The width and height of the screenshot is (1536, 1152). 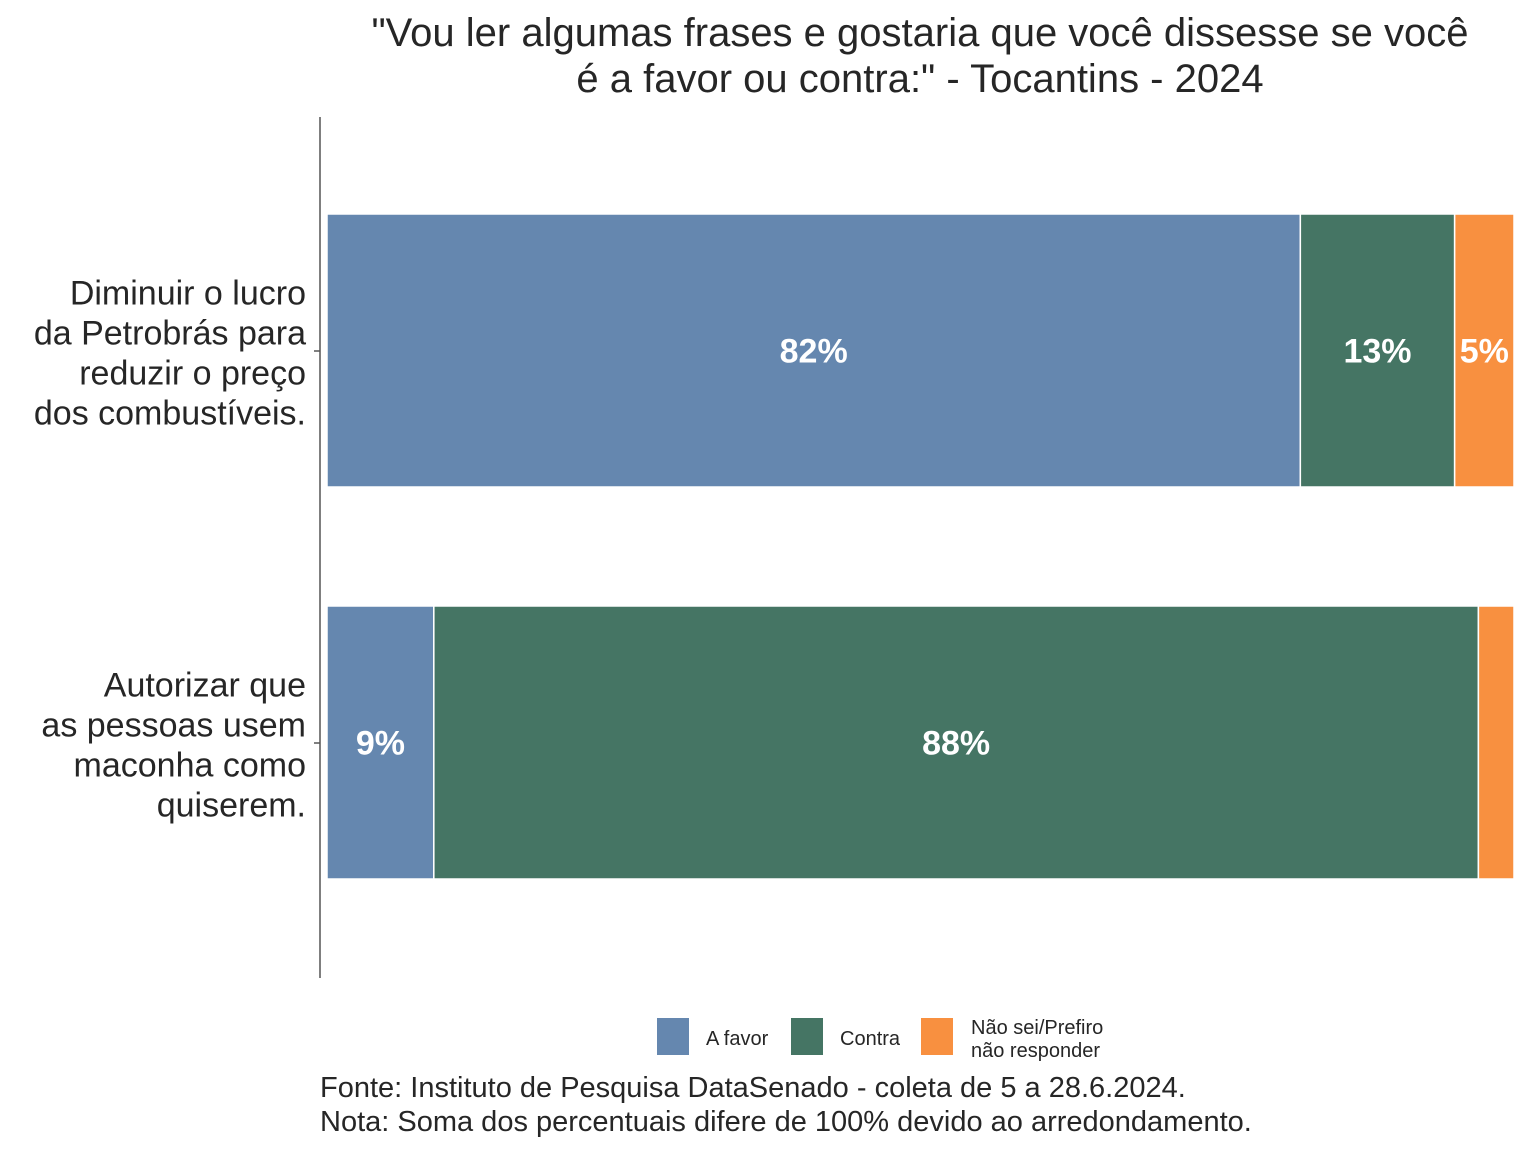 What do you see at coordinates (188, 294) in the screenshot?
I see `category-label: Diminuir o lucro` at bounding box center [188, 294].